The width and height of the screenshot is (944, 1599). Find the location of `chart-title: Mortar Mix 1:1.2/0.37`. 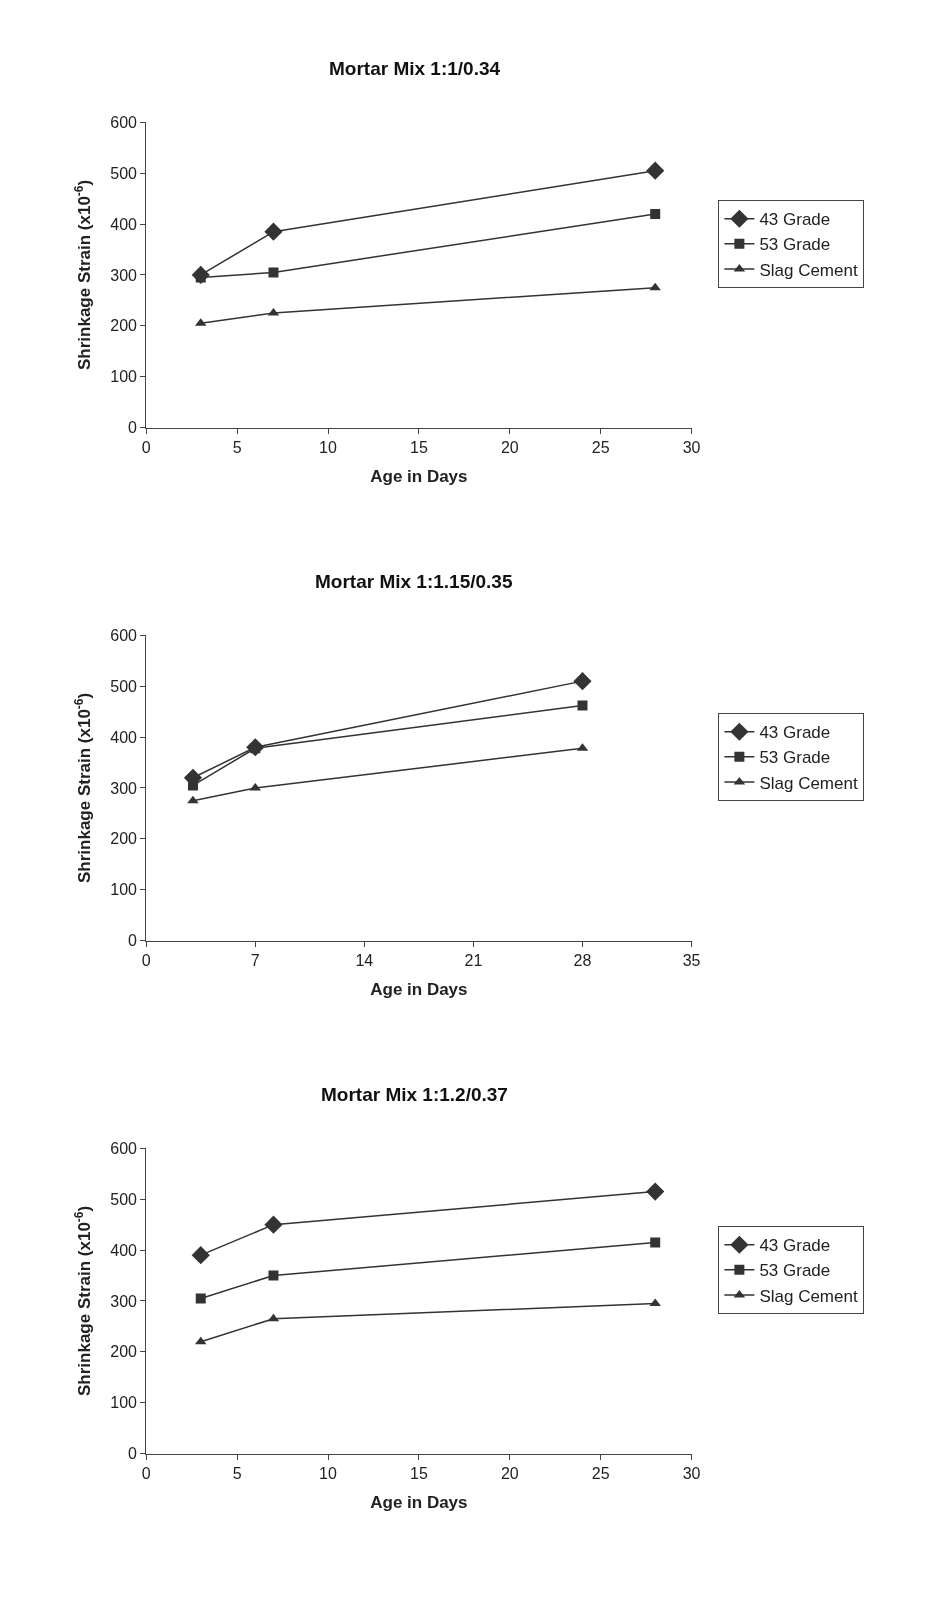

chart-title: Mortar Mix 1:1.2/0.37 is located at coordinates (414, 1094).